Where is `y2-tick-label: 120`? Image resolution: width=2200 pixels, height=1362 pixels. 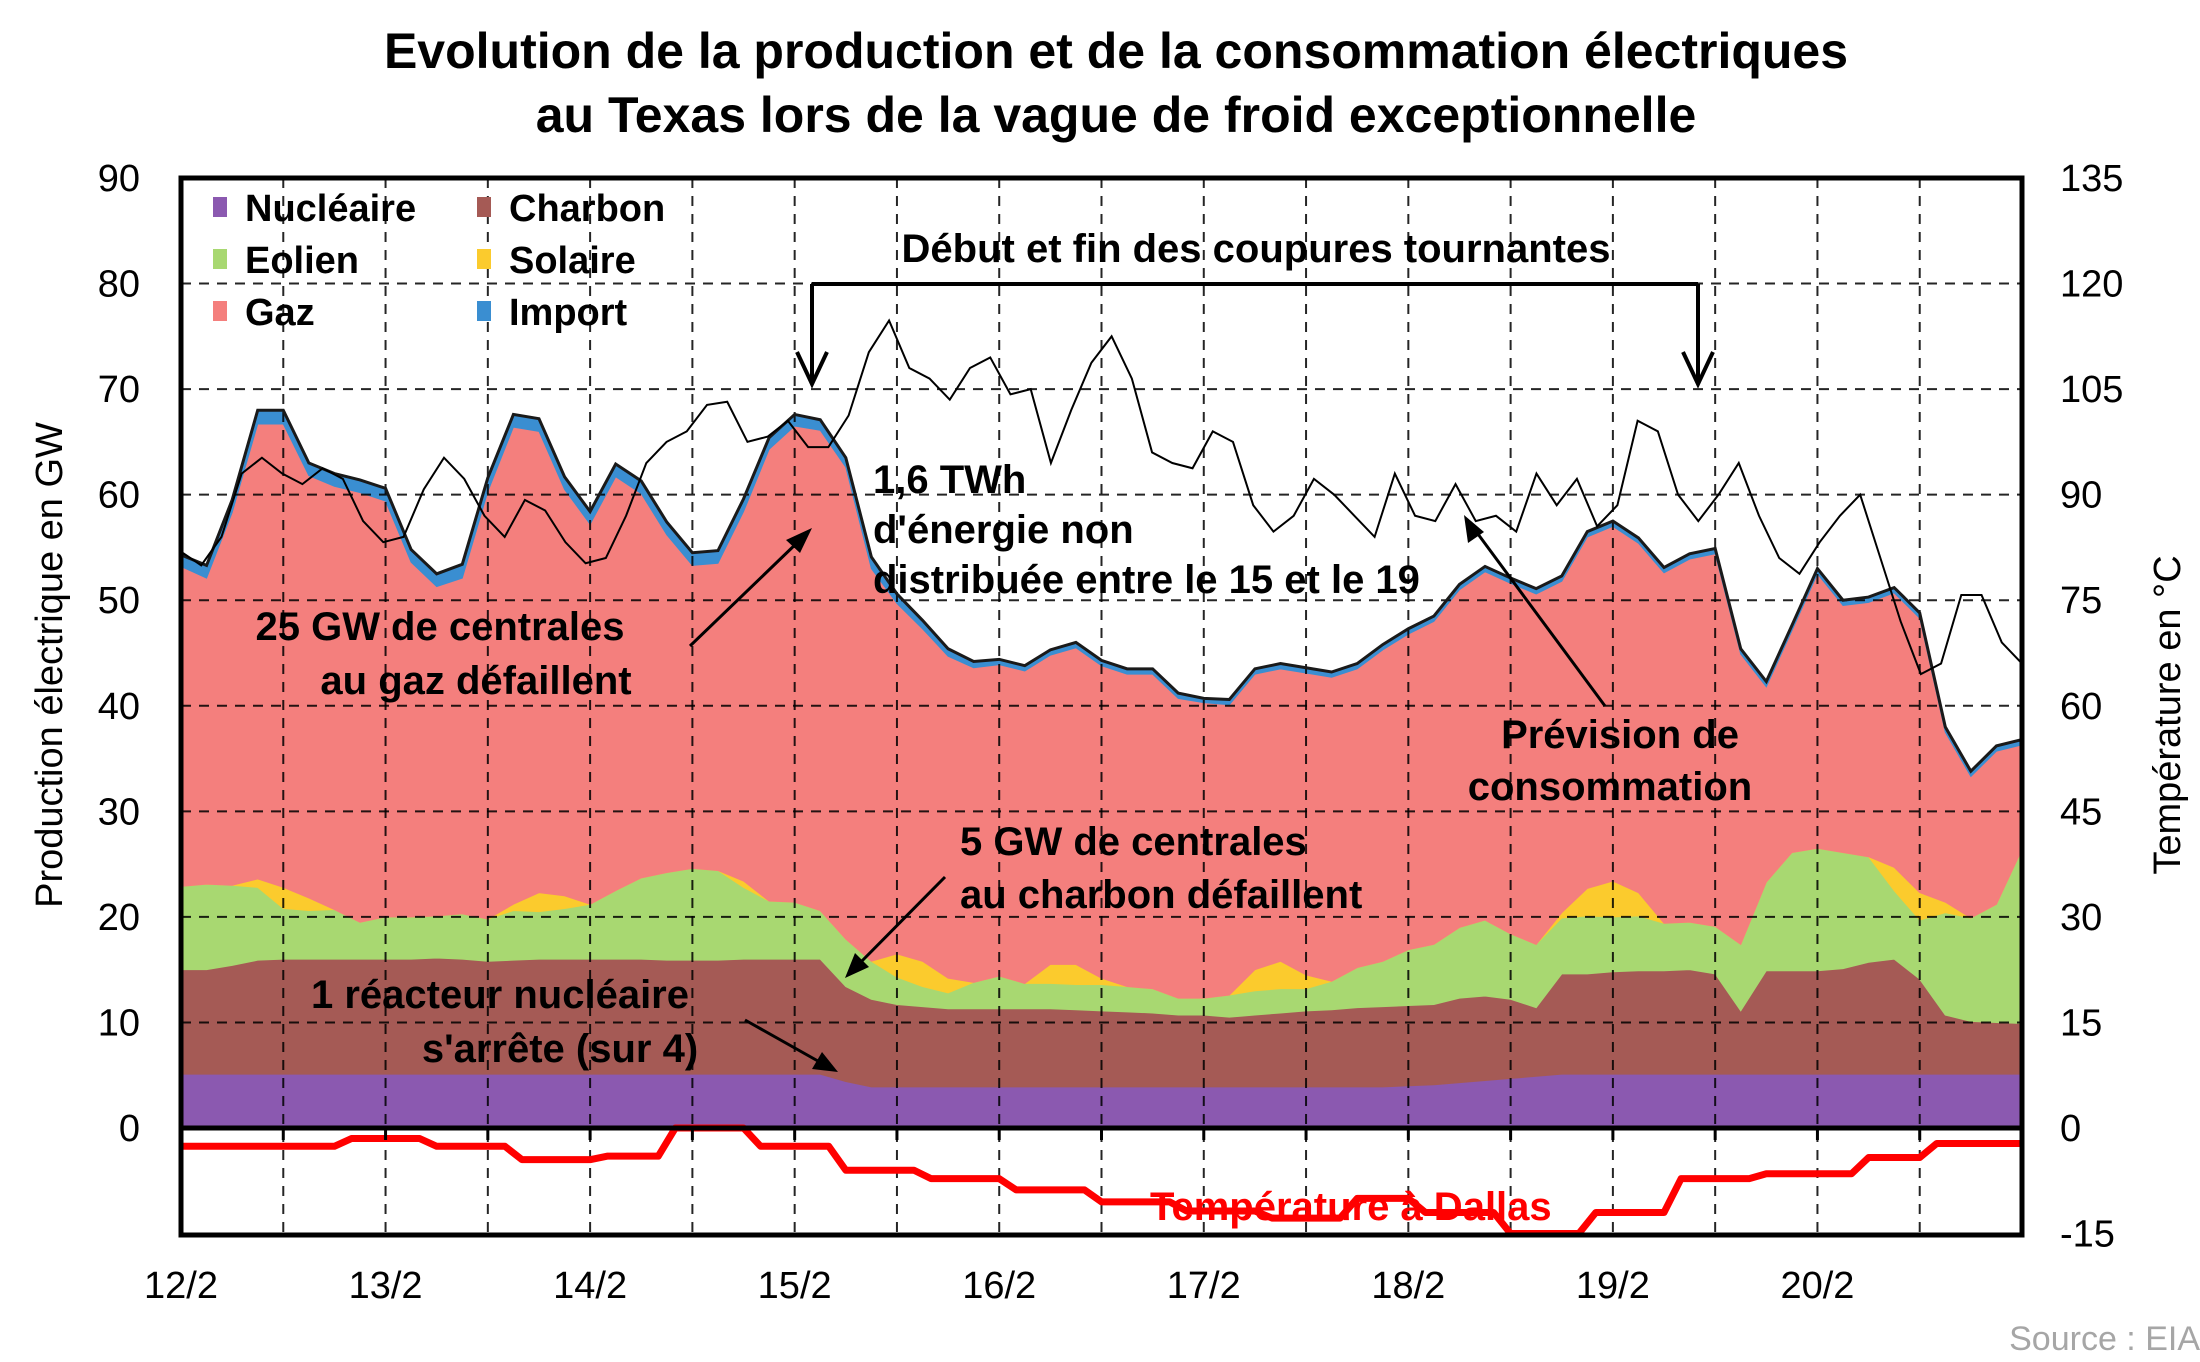
y2-tick-label: 120 is located at coordinates (2091, 285).